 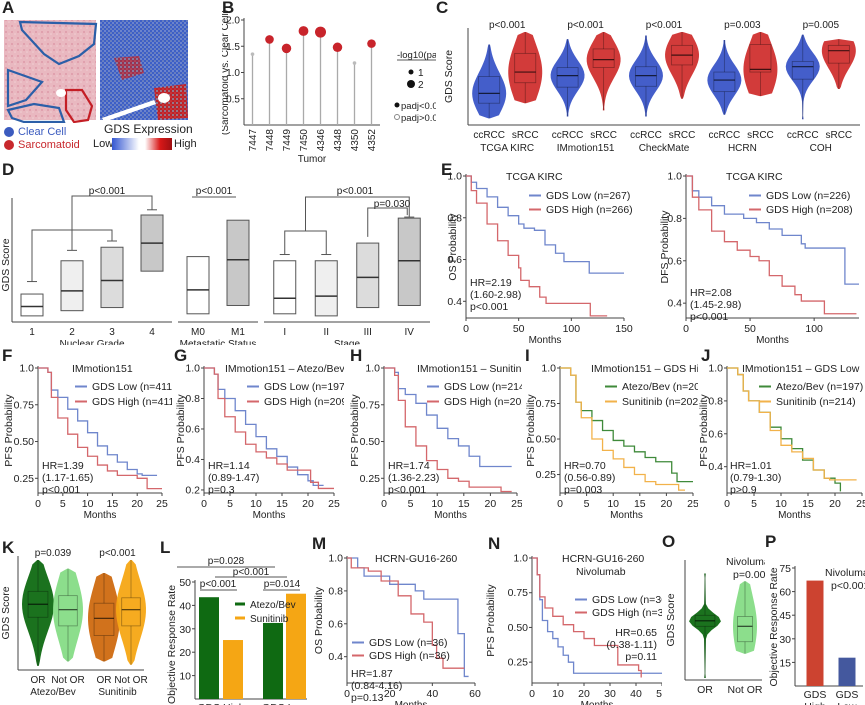 I want to click on scale-low-label: Low, so click(x=103, y=144).